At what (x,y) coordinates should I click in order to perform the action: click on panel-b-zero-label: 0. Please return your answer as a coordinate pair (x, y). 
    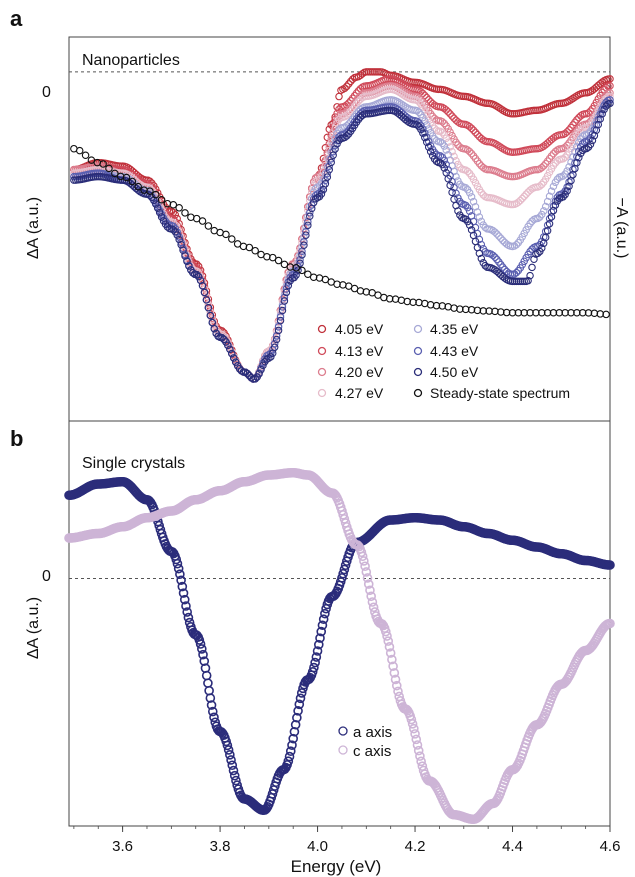
    Looking at the image, I should click on (46, 576).